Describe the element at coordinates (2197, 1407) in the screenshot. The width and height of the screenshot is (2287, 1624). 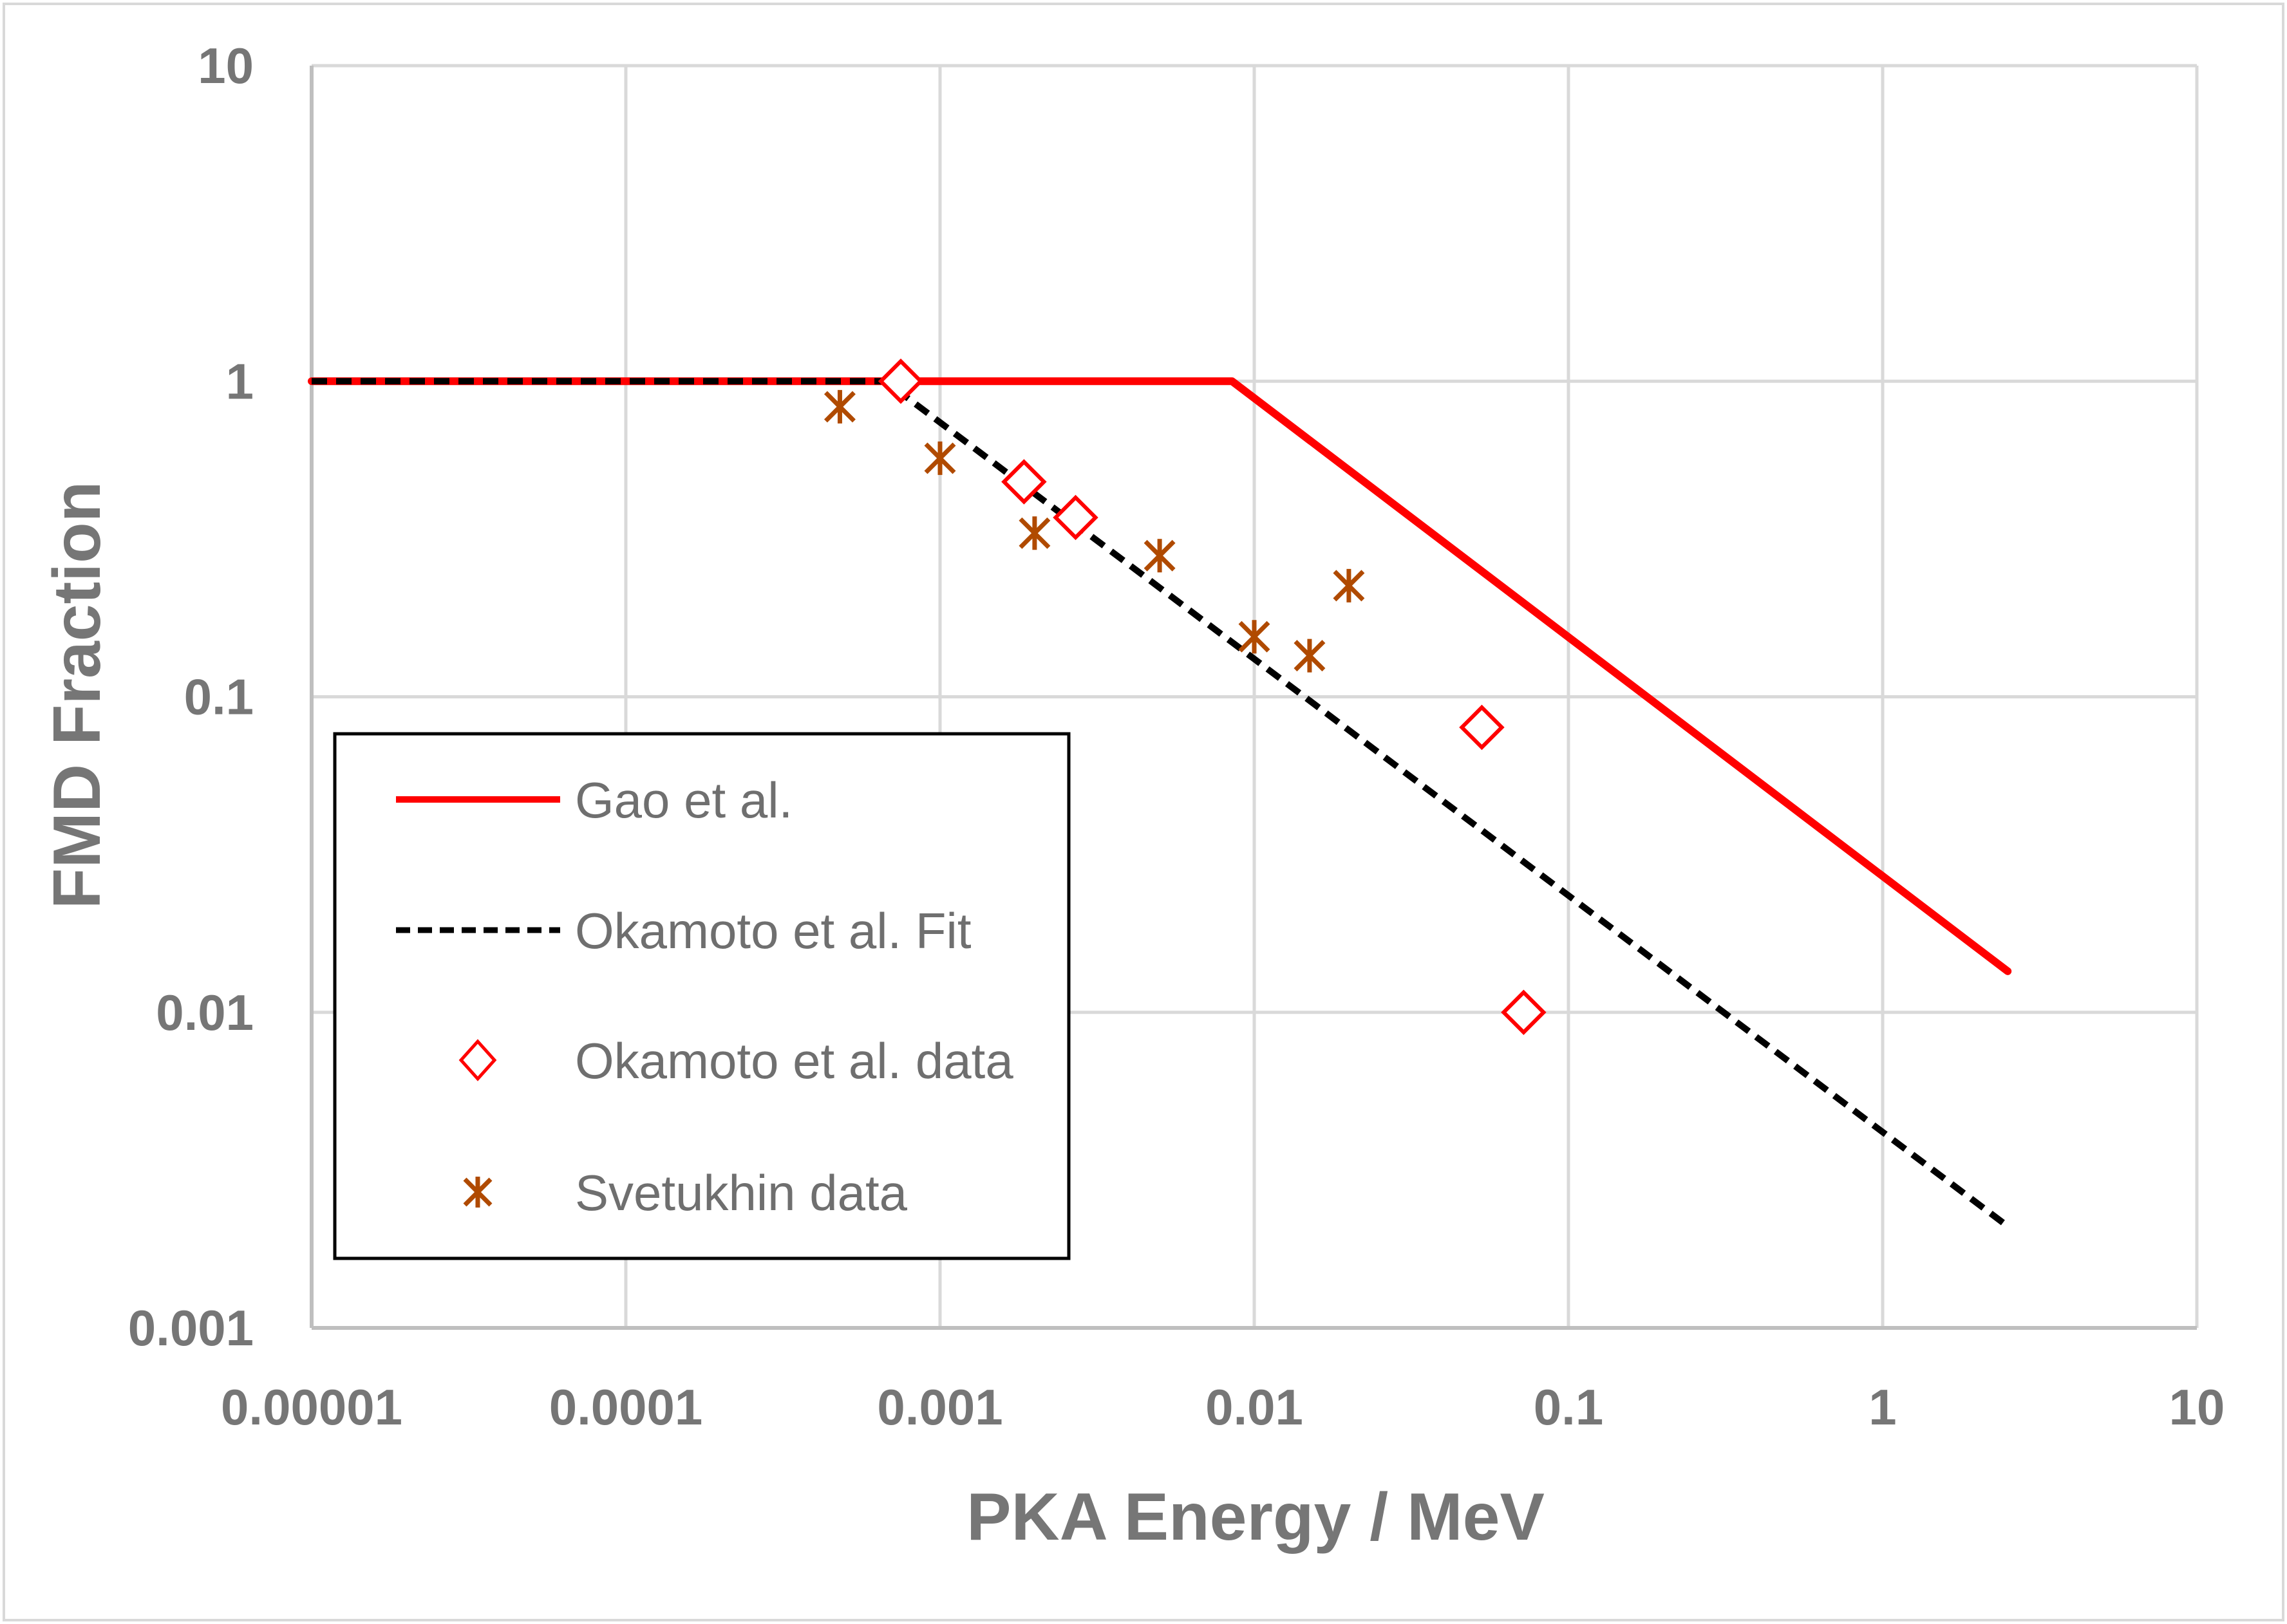
I see `x-tick-label: 10` at that location.